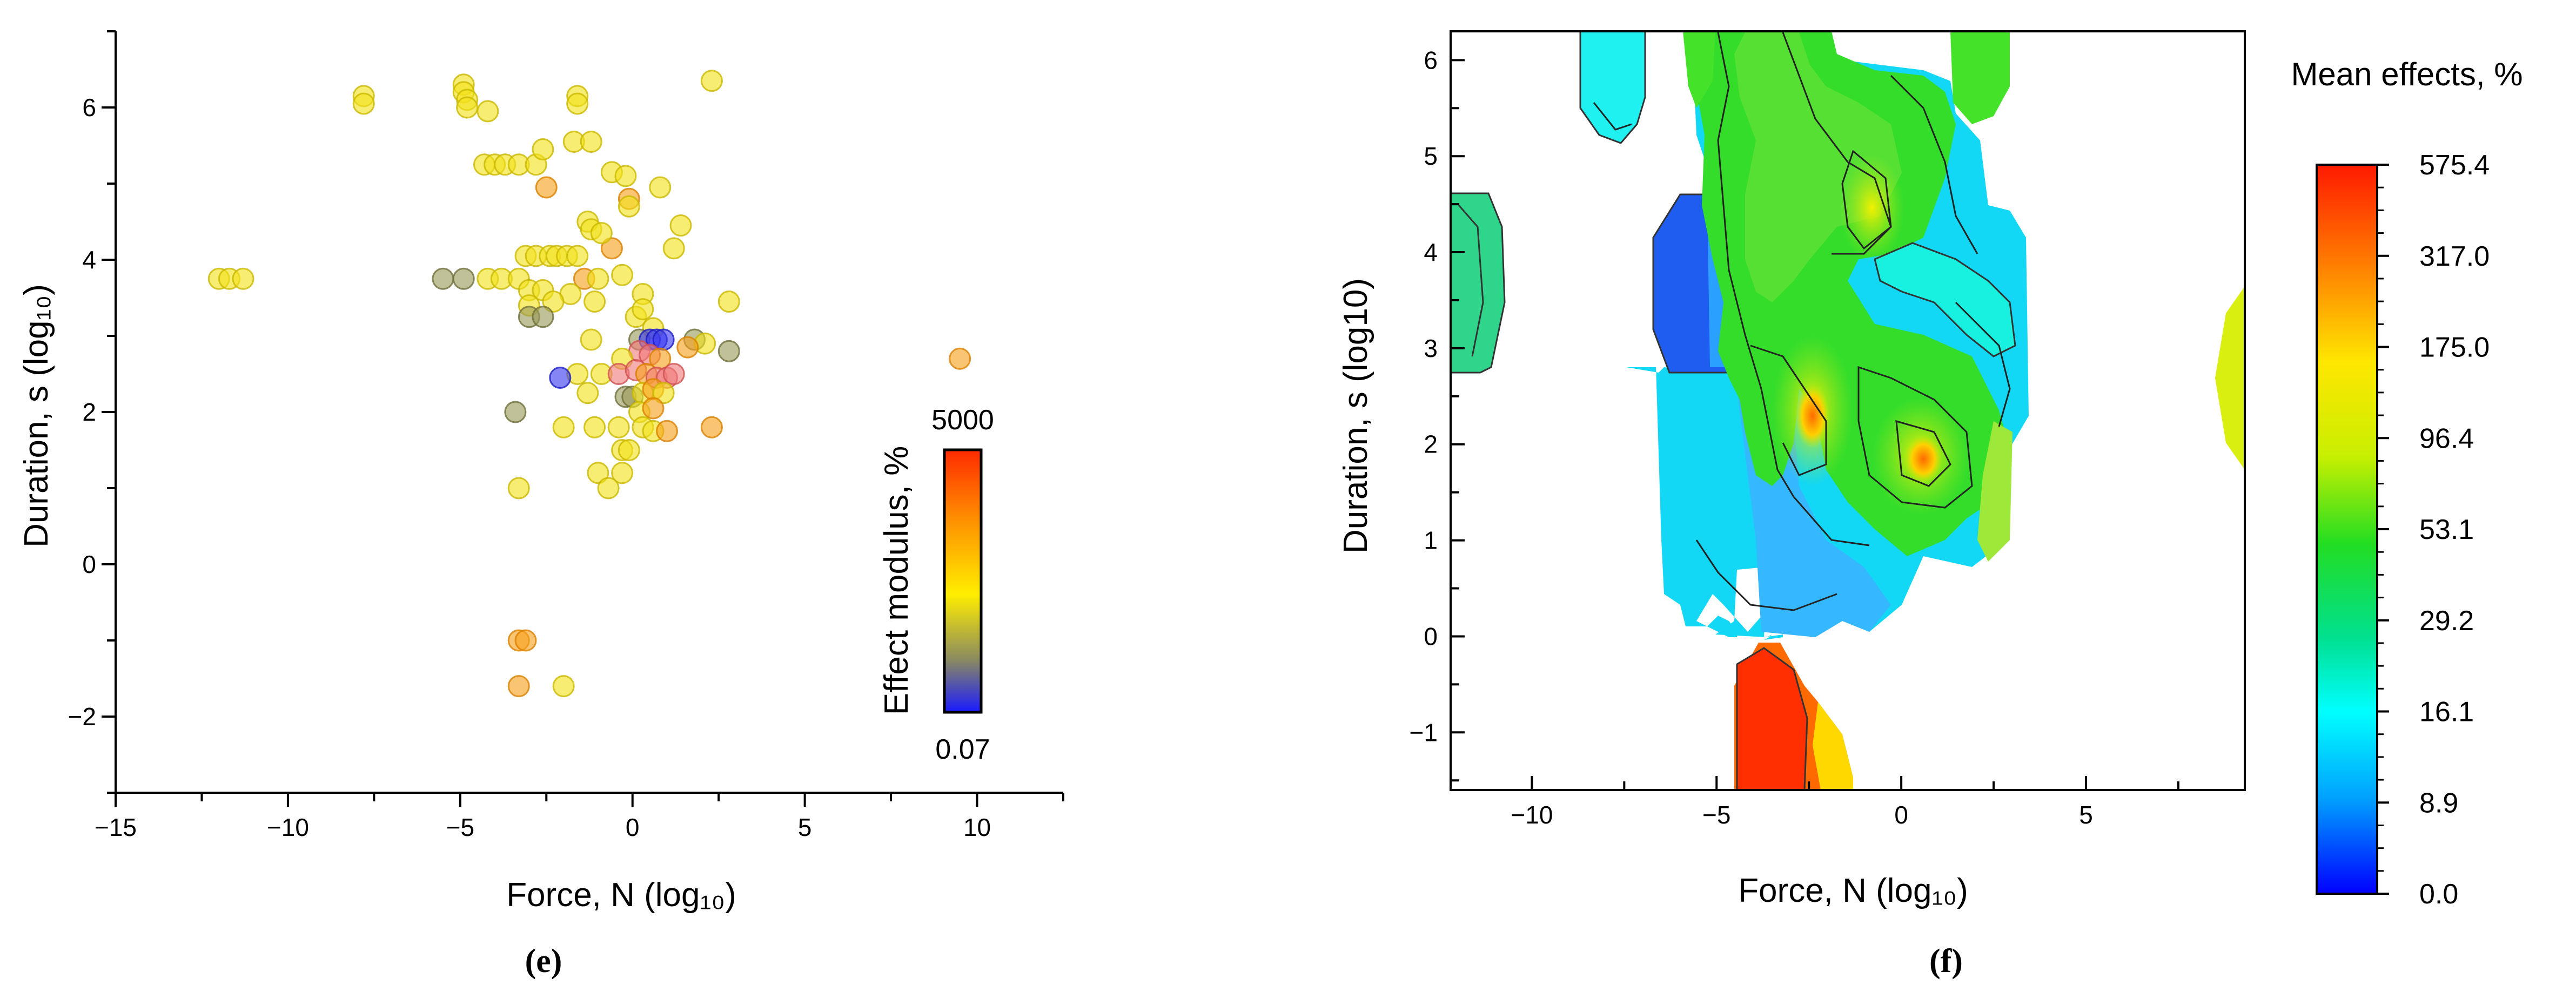  What do you see at coordinates (2438, 895) in the screenshot?
I see `colorbar-tick-label: 0.0` at bounding box center [2438, 895].